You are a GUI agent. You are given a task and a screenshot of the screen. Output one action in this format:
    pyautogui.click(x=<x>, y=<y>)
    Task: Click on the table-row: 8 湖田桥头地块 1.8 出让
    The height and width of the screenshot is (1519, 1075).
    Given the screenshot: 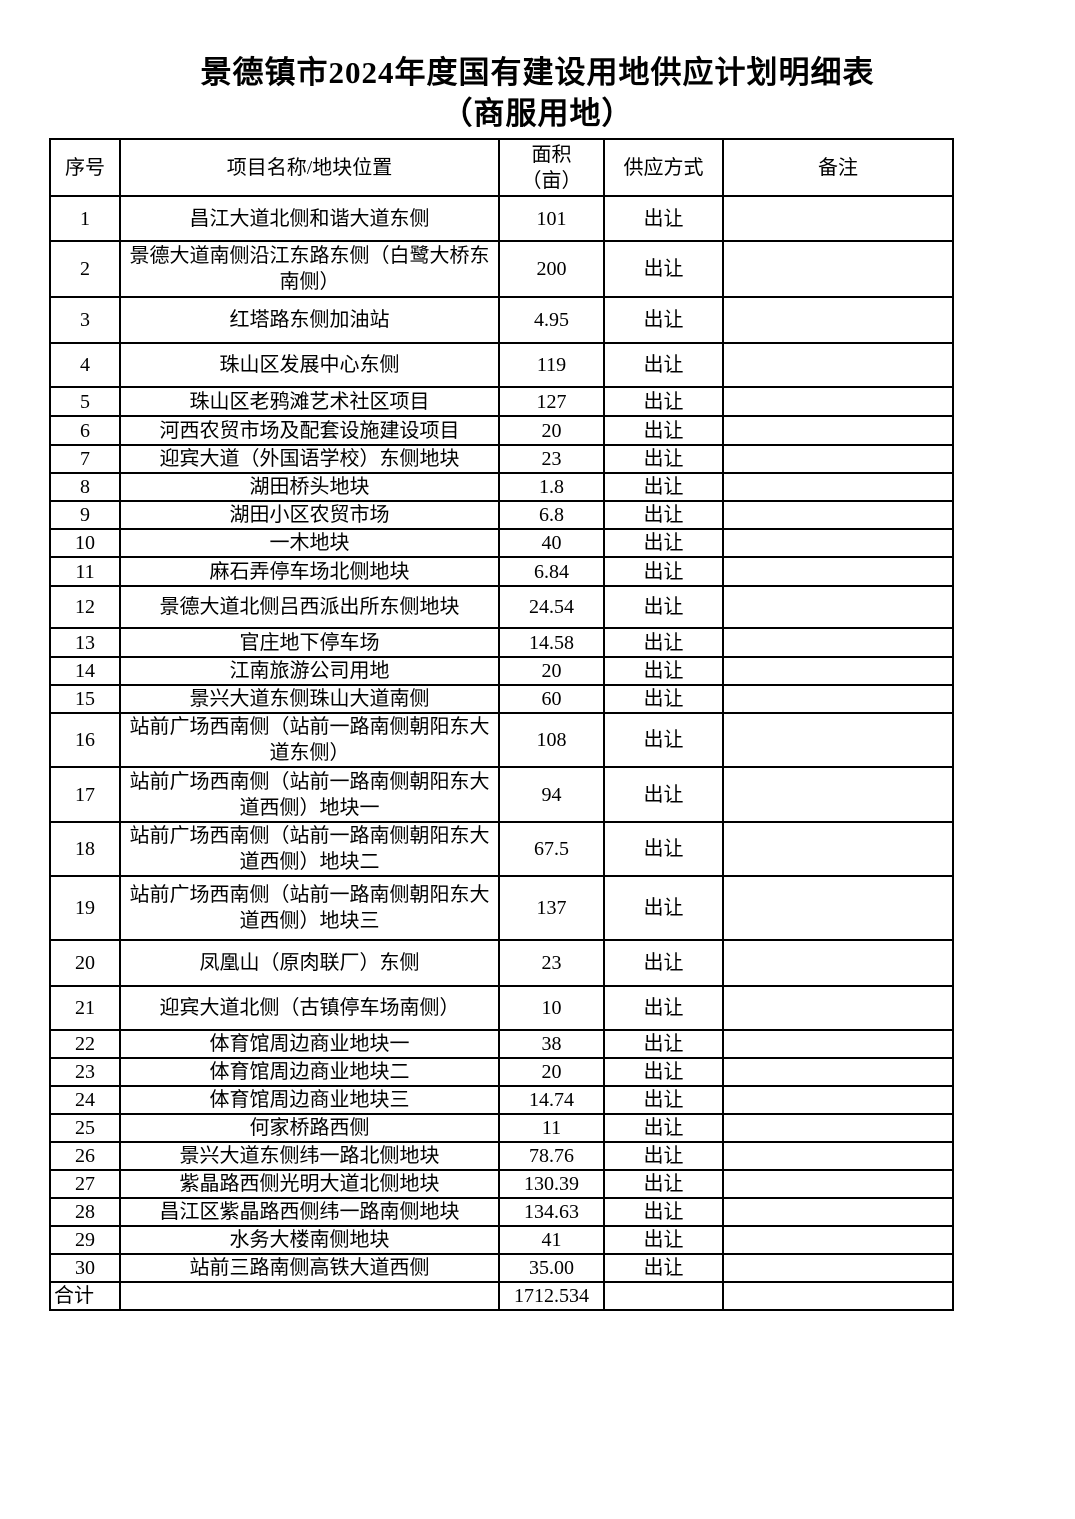 What is the action you would take?
    pyautogui.click(x=501, y=487)
    